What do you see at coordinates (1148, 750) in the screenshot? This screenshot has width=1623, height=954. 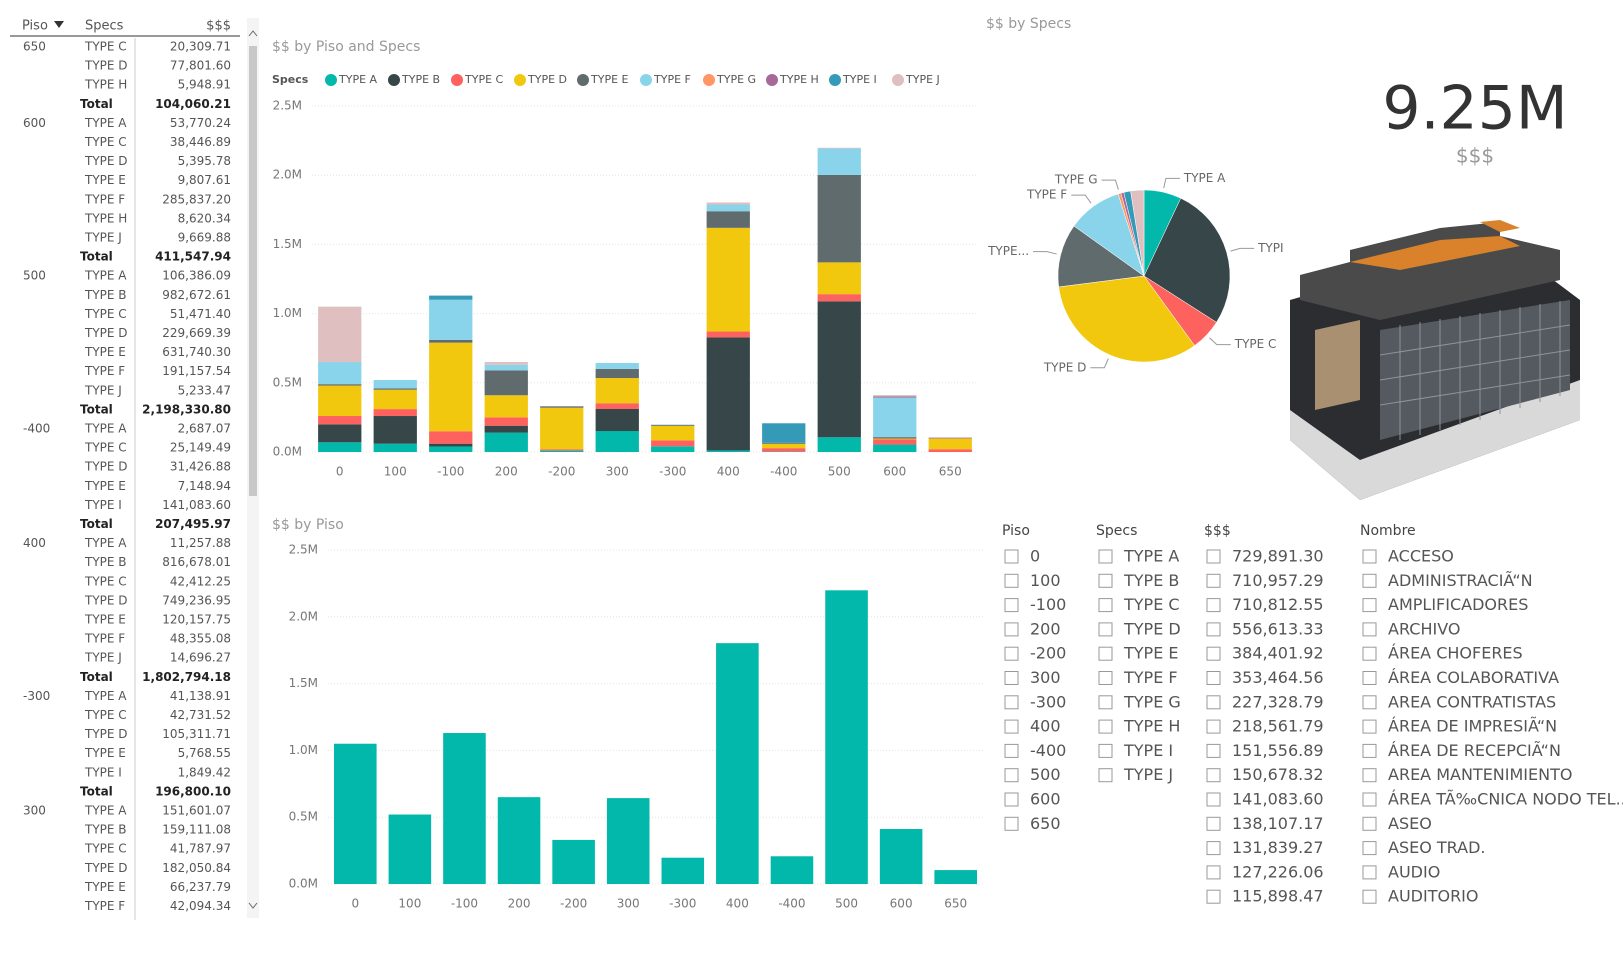 I see `slicer-item: TYPE I` at bounding box center [1148, 750].